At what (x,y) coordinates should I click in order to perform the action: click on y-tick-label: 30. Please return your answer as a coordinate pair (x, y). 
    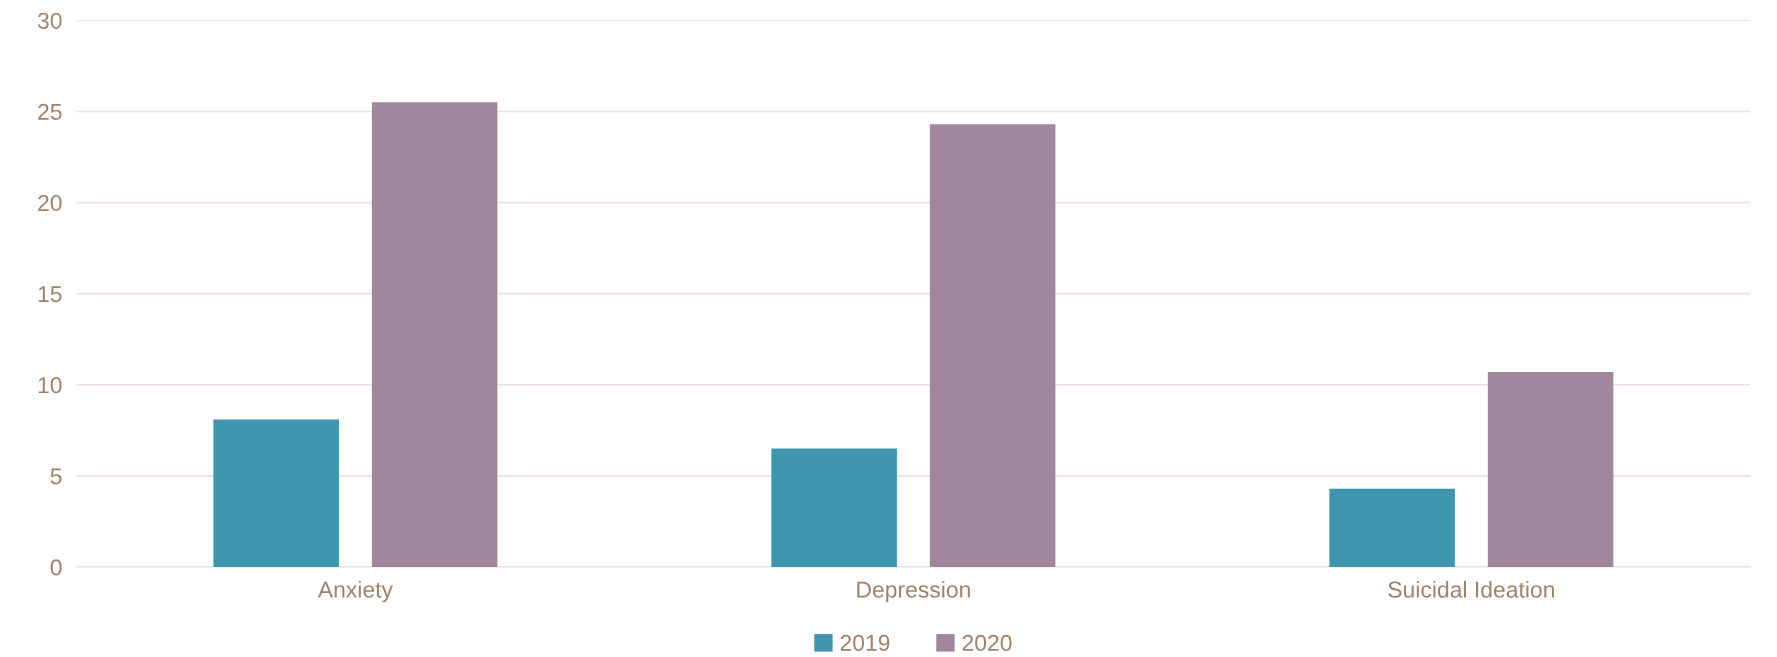
    Looking at the image, I should click on (49, 20).